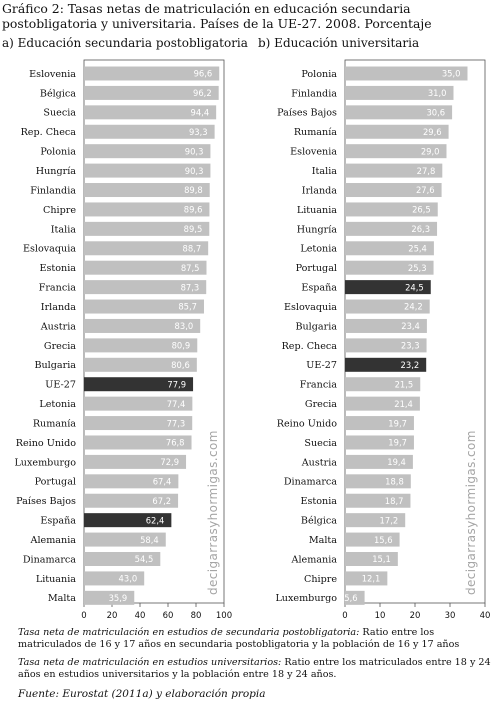 Image resolution: width=500 pixels, height=711 pixels. What do you see at coordinates (168, 616) in the screenshot?
I see `x-tick-label: 60` at bounding box center [168, 616].